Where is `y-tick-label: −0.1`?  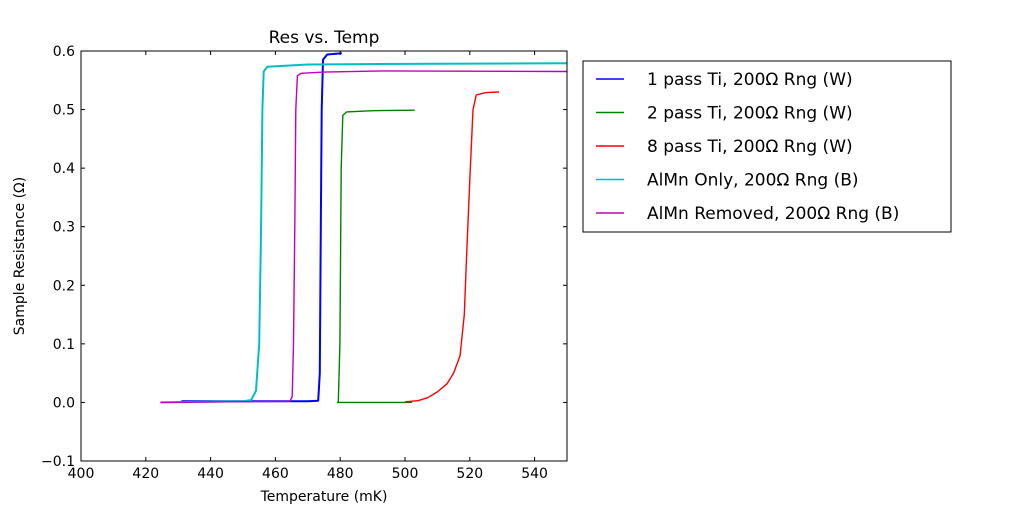 y-tick-label: −0.1 is located at coordinates (58, 462).